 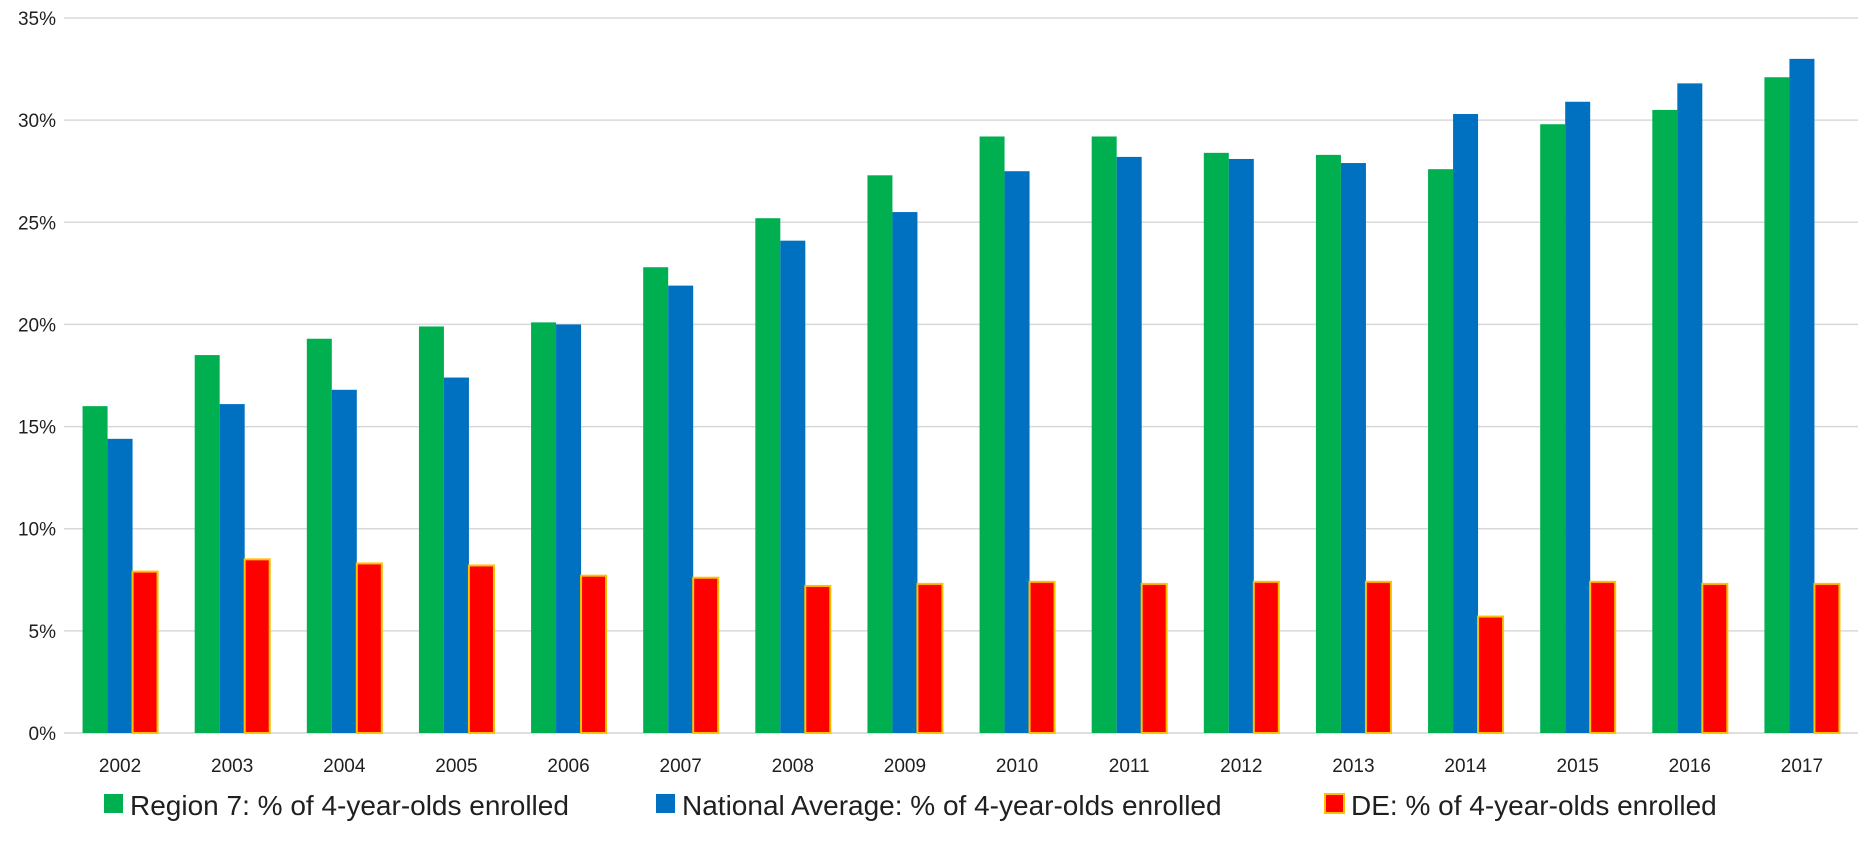 What do you see at coordinates (1578, 766) in the screenshot?
I see `x-tick-label: 2015` at bounding box center [1578, 766].